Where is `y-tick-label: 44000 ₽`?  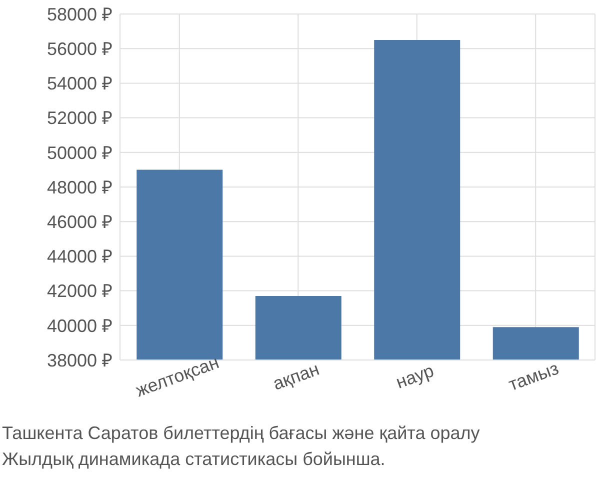
y-tick-label: 44000 ₽ is located at coordinates (79, 256).